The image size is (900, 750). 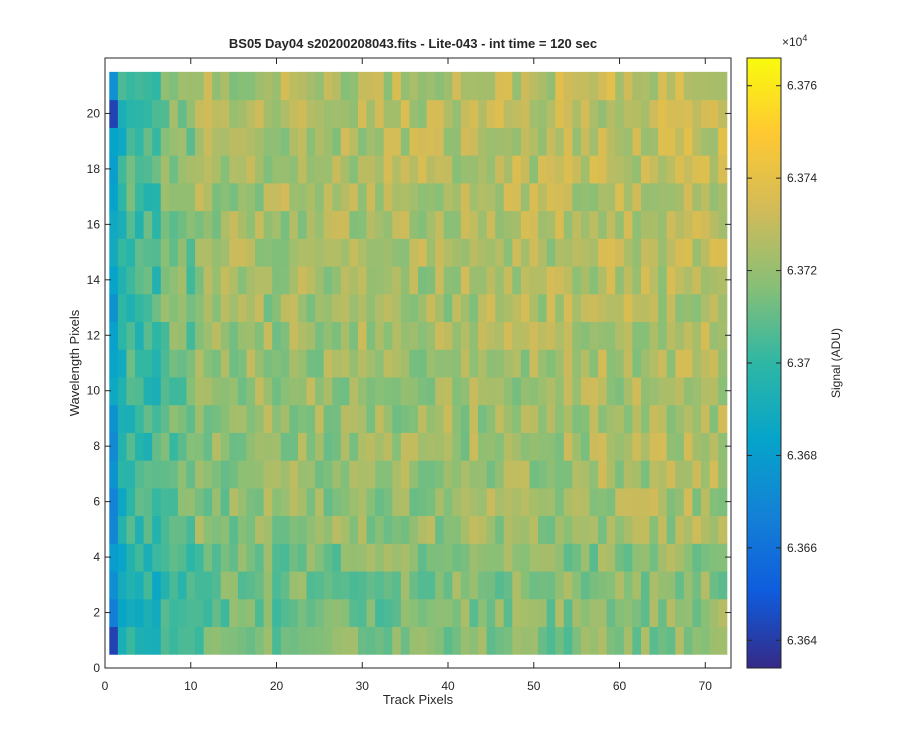 I want to click on y-tick-label: 16, so click(x=94, y=224).